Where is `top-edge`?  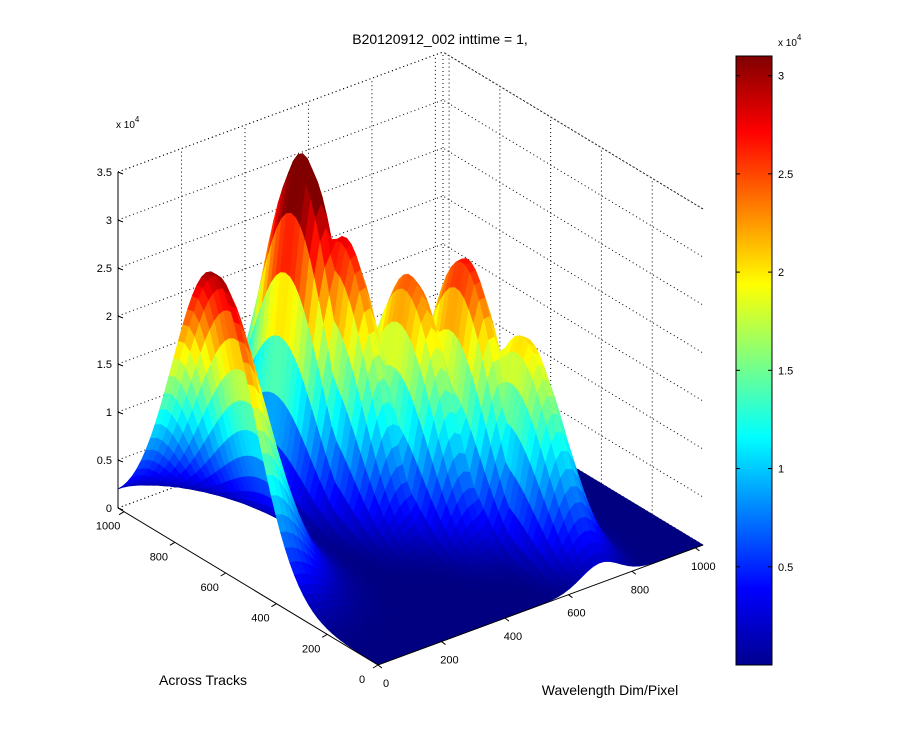 top-edge is located at coordinates (280, 112).